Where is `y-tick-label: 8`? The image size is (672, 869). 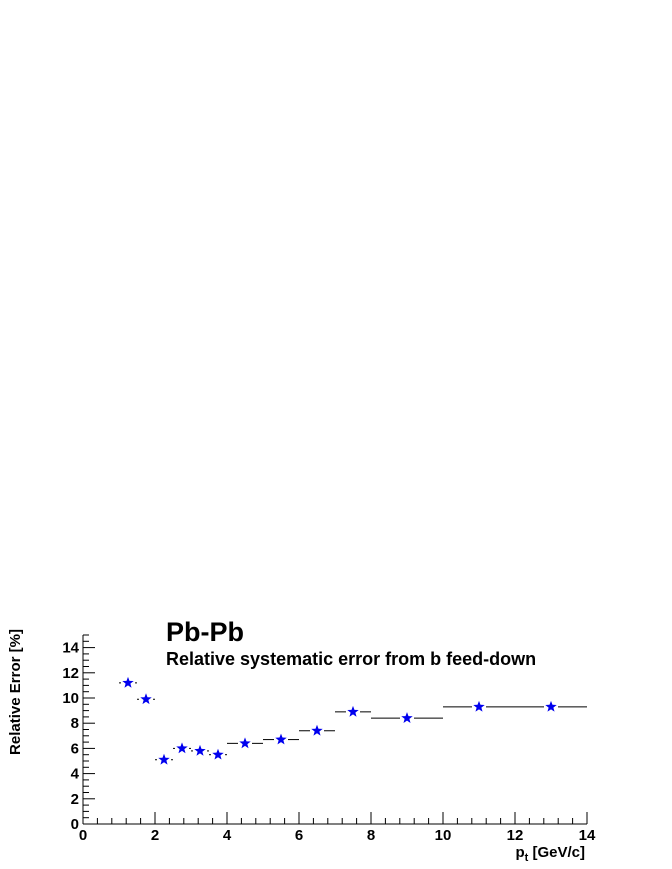
y-tick-label: 8 is located at coordinates (75, 723).